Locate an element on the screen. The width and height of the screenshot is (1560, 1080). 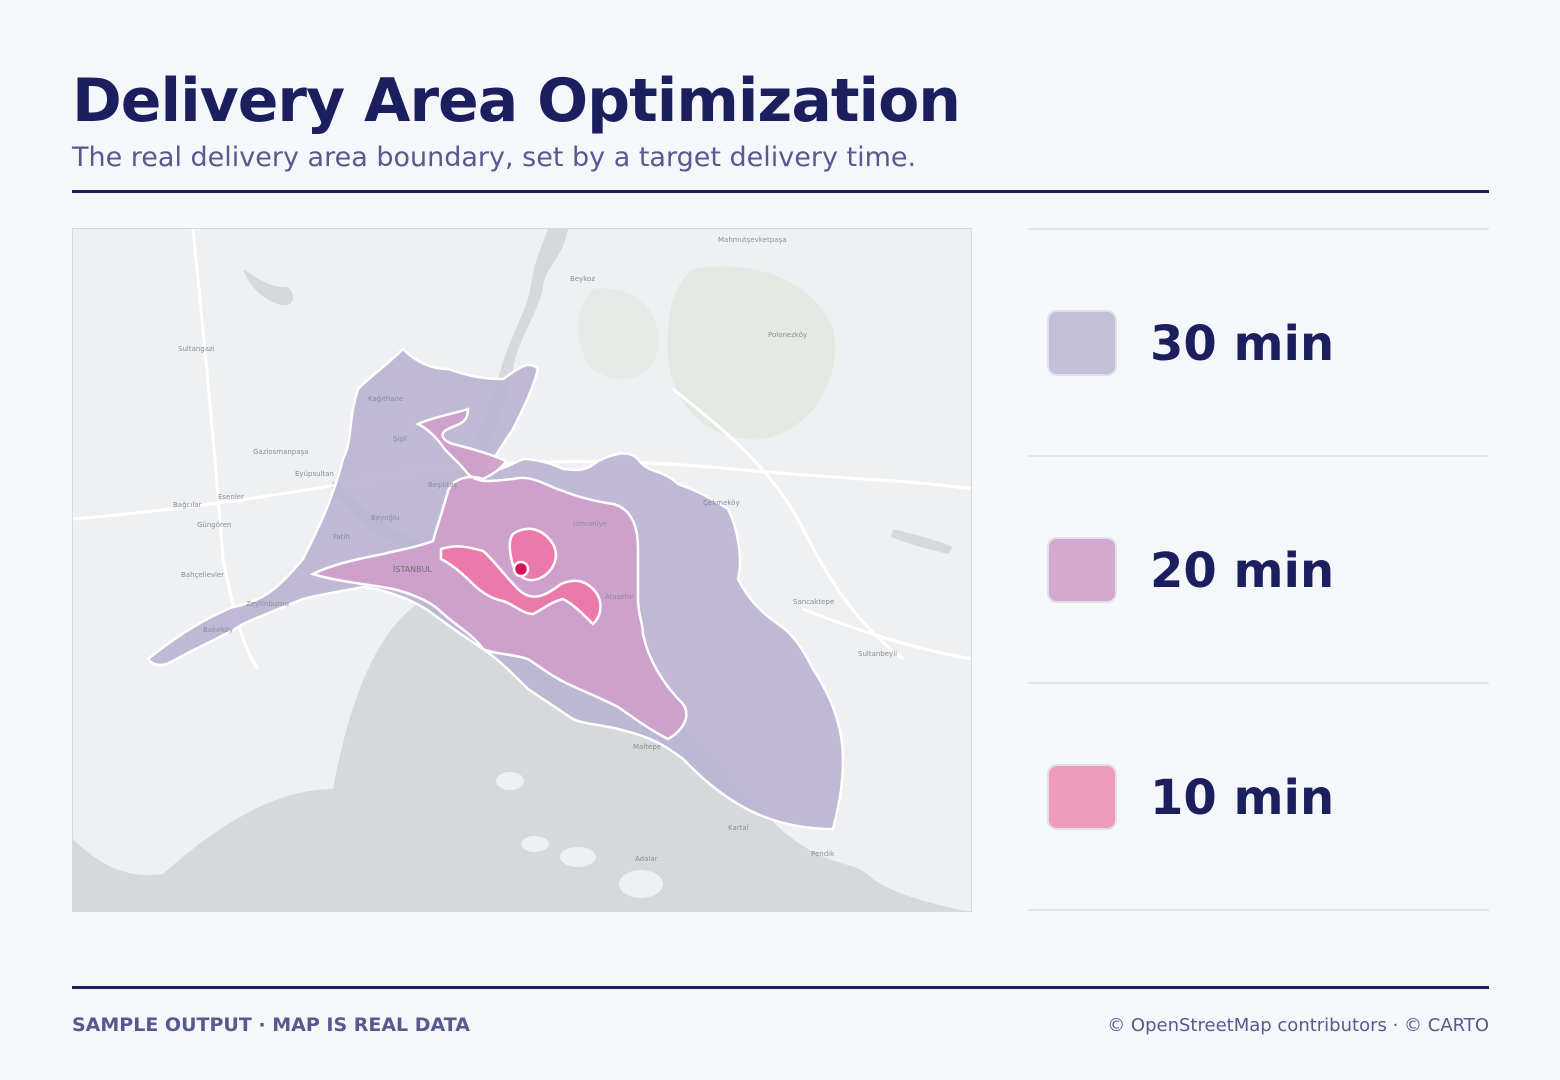
map-place-label: Çekmeköy is located at coordinates (721, 503).